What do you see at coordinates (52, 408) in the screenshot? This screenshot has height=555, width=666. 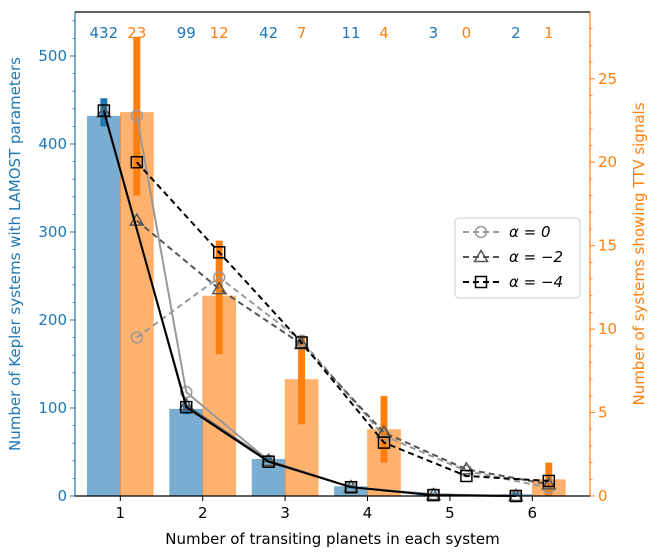 I see `left-y-tick-label: 100` at bounding box center [52, 408].